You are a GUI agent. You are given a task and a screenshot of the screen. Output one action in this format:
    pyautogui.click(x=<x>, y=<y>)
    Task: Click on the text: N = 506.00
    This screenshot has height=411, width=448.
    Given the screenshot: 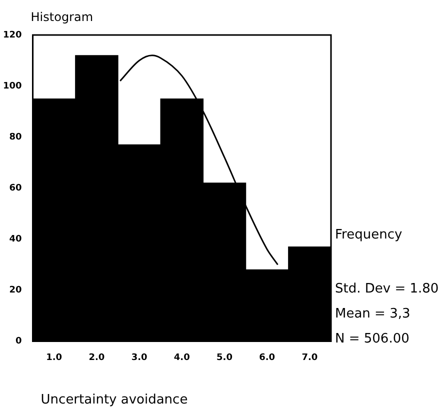 What is the action you would take?
    pyautogui.click(x=372, y=338)
    